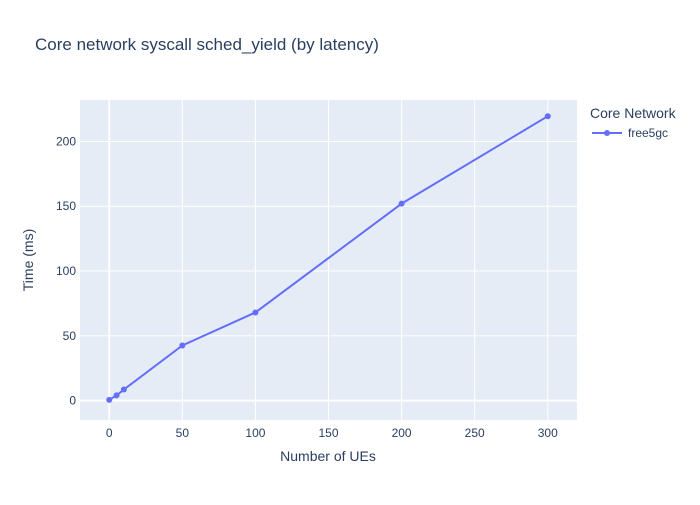 Image resolution: width=700 pixels, height=505 pixels. I want to click on legend-item-label: free5gc, so click(648, 133).